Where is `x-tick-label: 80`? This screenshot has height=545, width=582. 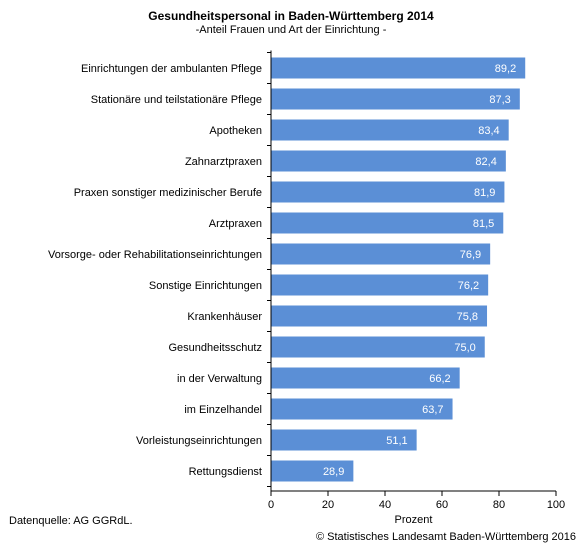 x-tick-label: 80 is located at coordinates (499, 505).